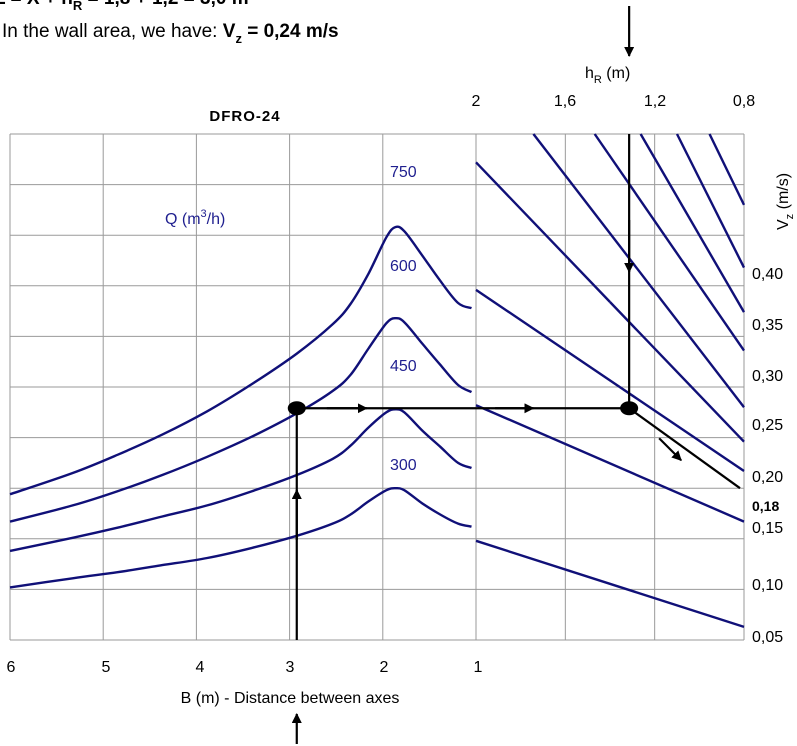 This screenshot has height=746, width=797. Describe the element at coordinates (767, 477) in the screenshot. I see `vz-tick-0-20: 0,20` at that location.